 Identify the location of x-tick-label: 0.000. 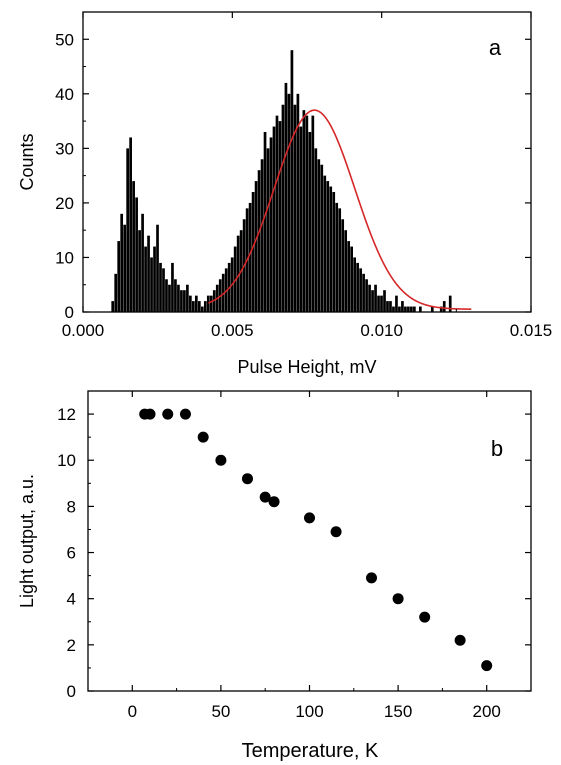
(83, 330).